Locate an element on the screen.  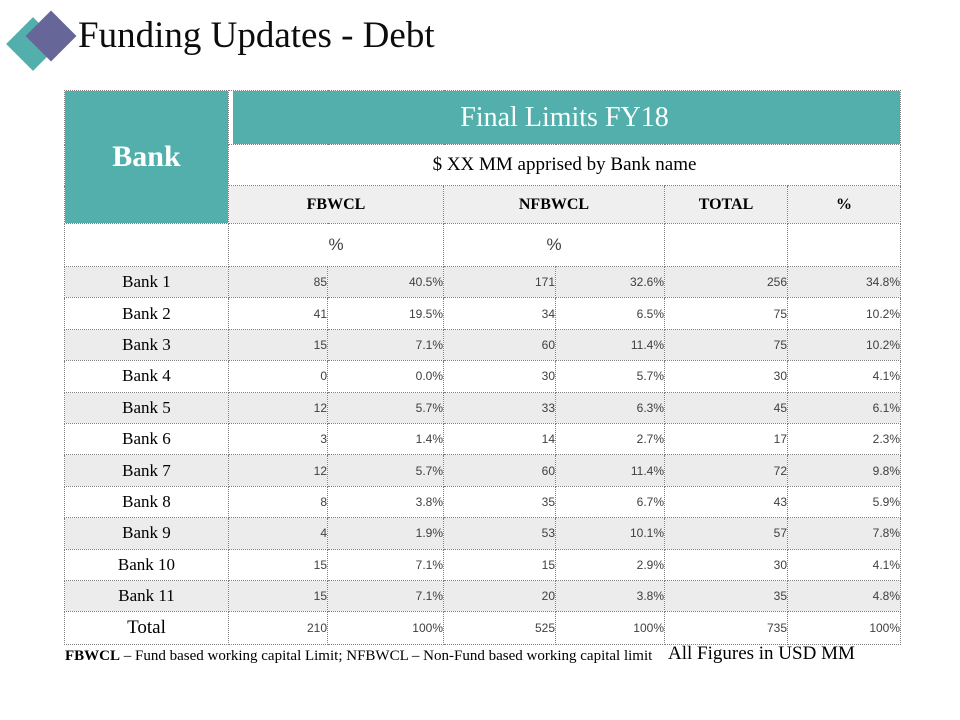
value-cell: 2.3% is located at coordinates (844, 439).